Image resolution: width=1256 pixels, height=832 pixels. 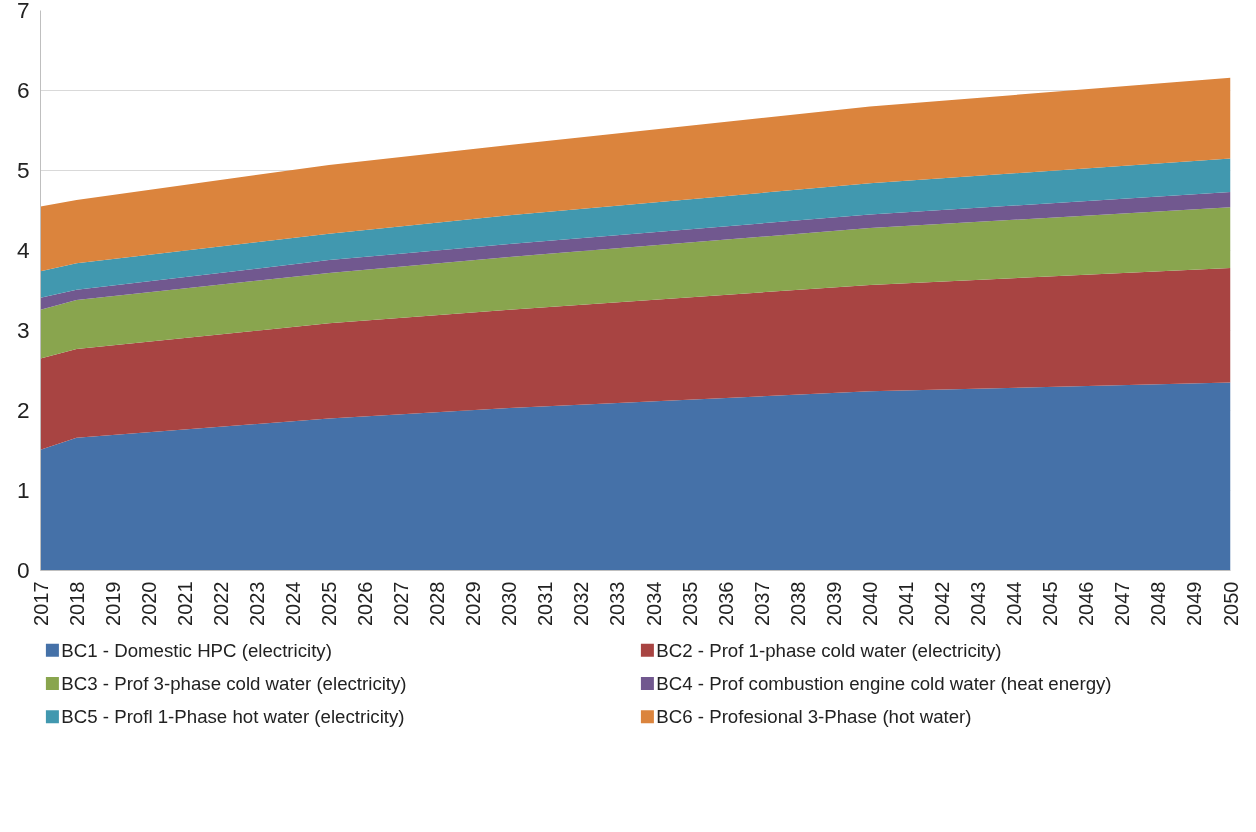 What do you see at coordinates (761, 603) in the screenshot?
I see `x-tick-label: 2037` at bounding box center [761, 603].